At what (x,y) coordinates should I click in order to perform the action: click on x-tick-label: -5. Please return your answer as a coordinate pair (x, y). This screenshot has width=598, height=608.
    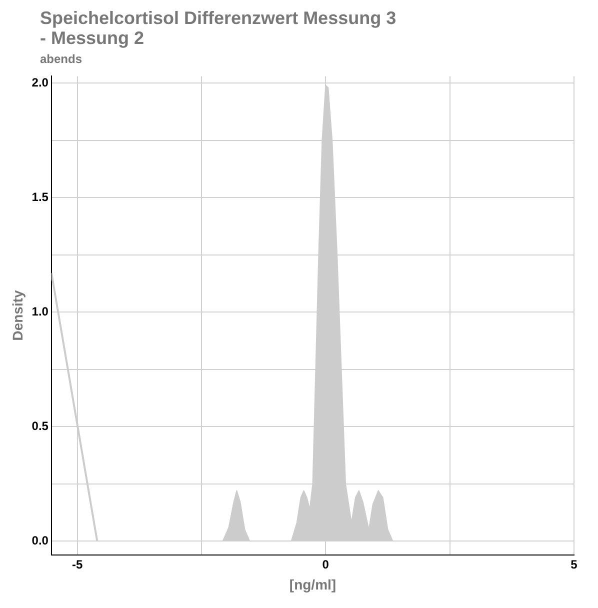
    Looking at the image, I should click on (77, 564).